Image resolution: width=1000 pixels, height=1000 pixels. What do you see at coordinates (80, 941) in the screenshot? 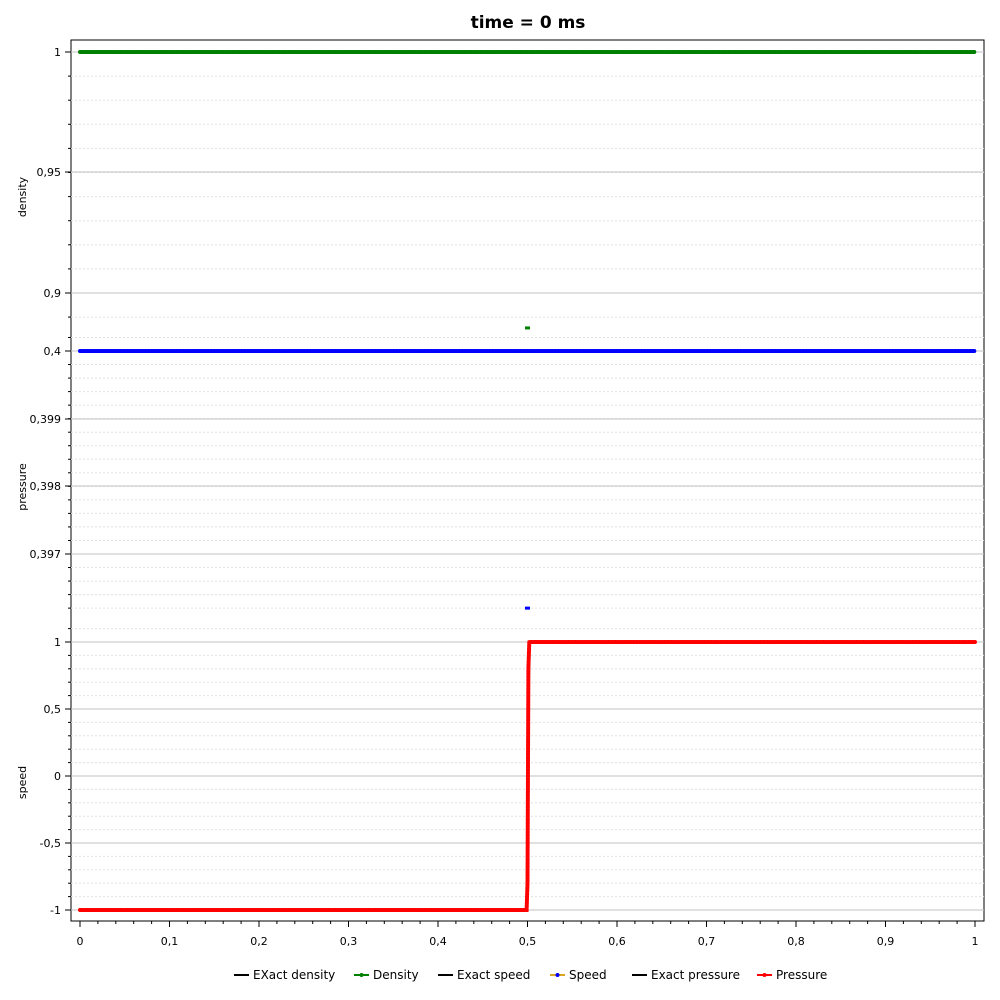
I see `x-tick-label: 0` at bounding box center [80, 941].